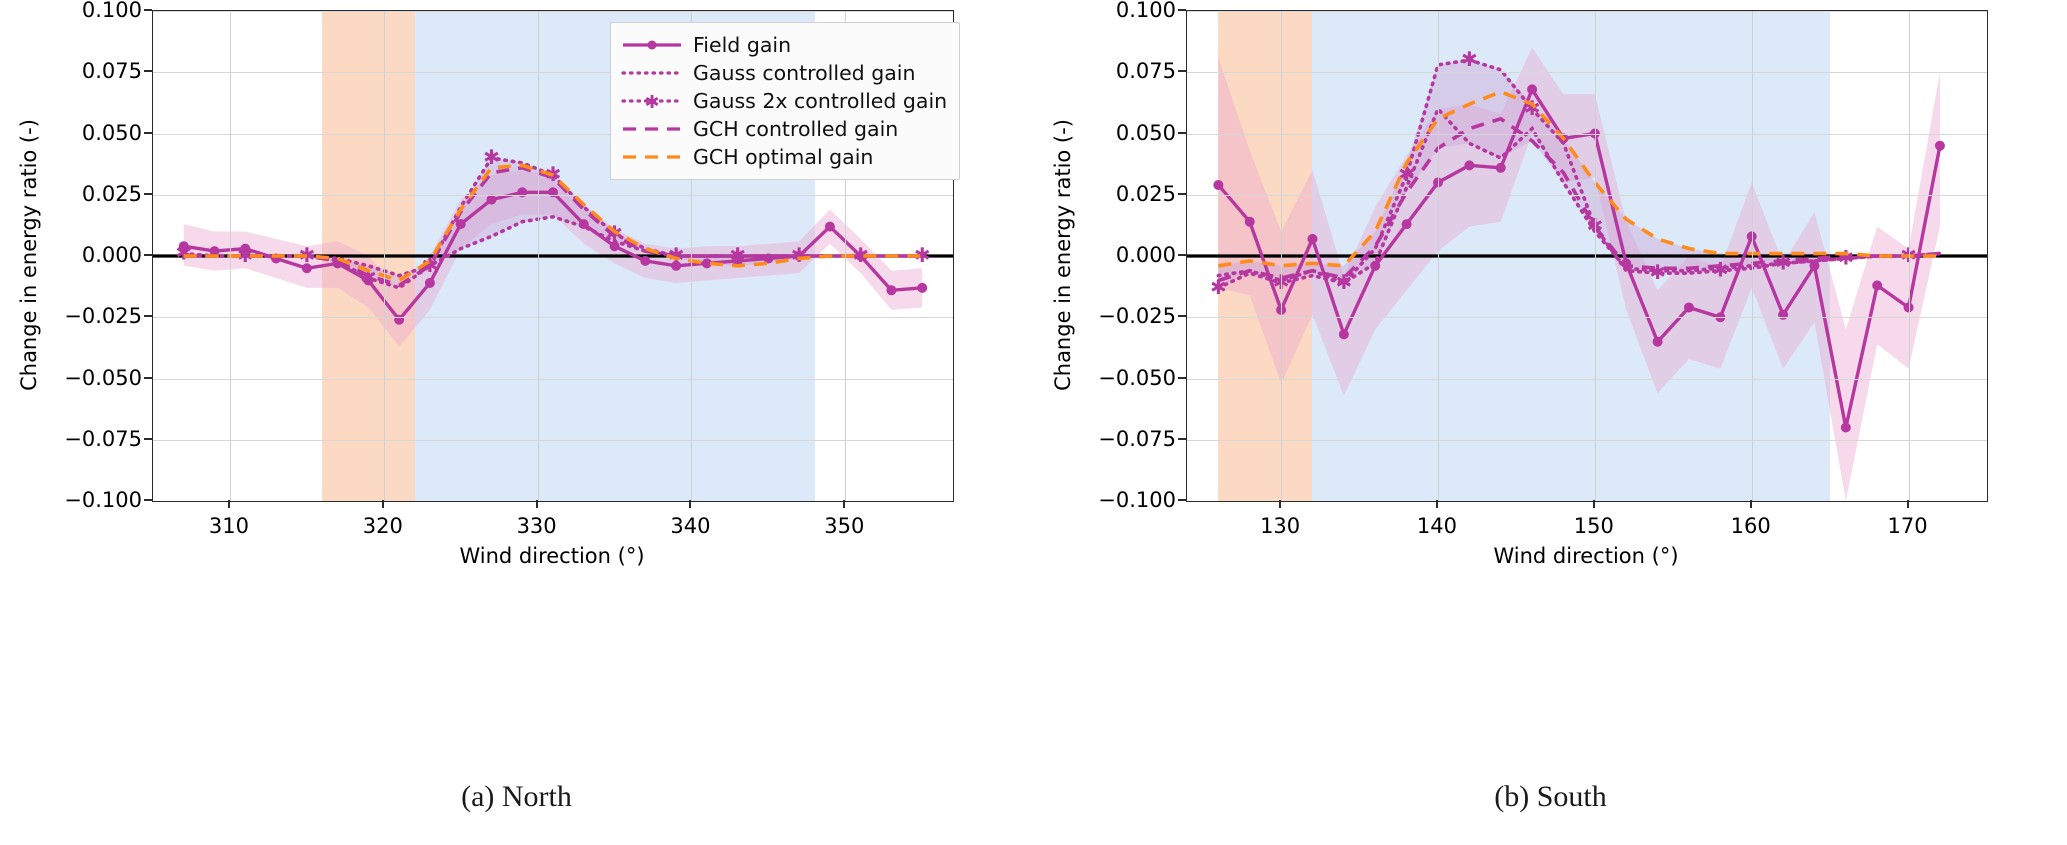 The width and height of the screenshot is (2067, 845). Describe the element at coordinates (1750, 526) in the screenshot. I see `x-tick-label: 160` at that location.